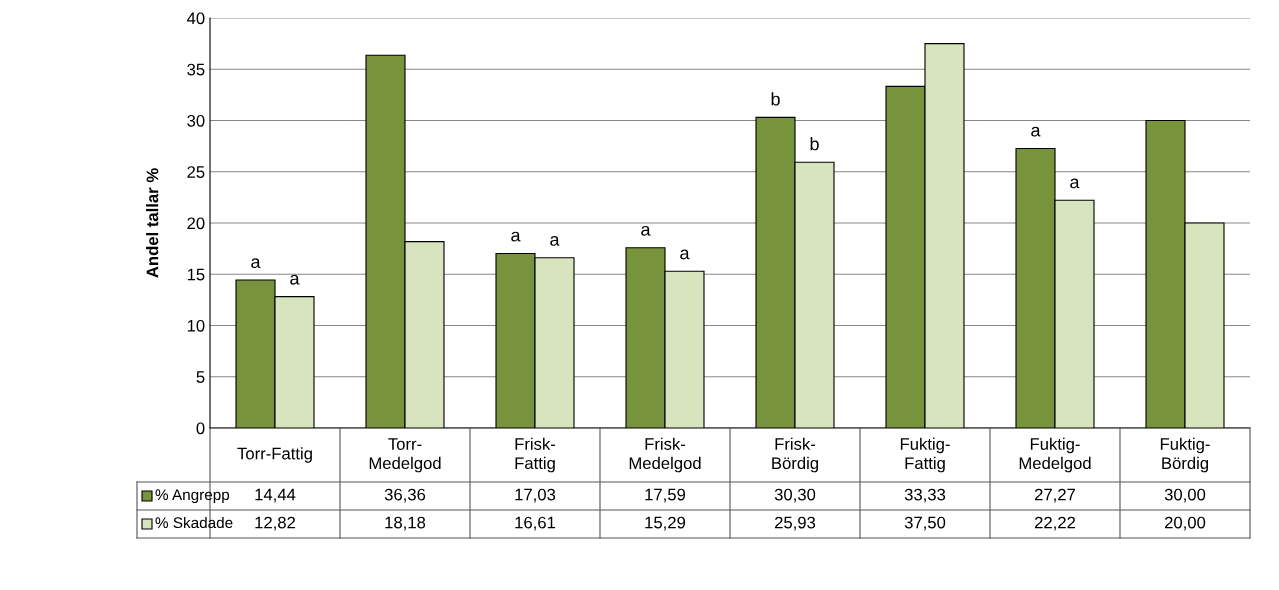  I want to click on y-tick-label: 30, so click(196, 120).